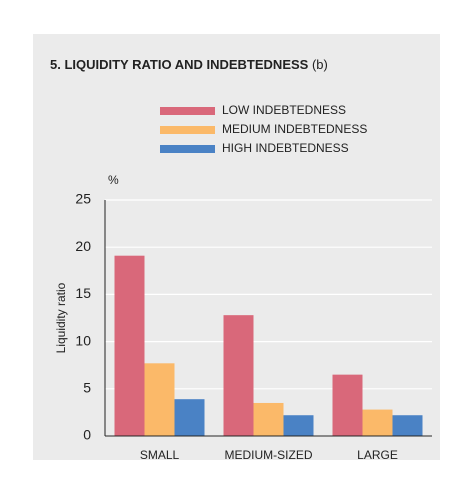 Image resolution: width=465 pixels, height=488 pixels. What do you see at coordinates (284, 110) in the screenshot?
I see `legend-label: LOW INDEBTEDNESS` at bounding box center [284, 110].